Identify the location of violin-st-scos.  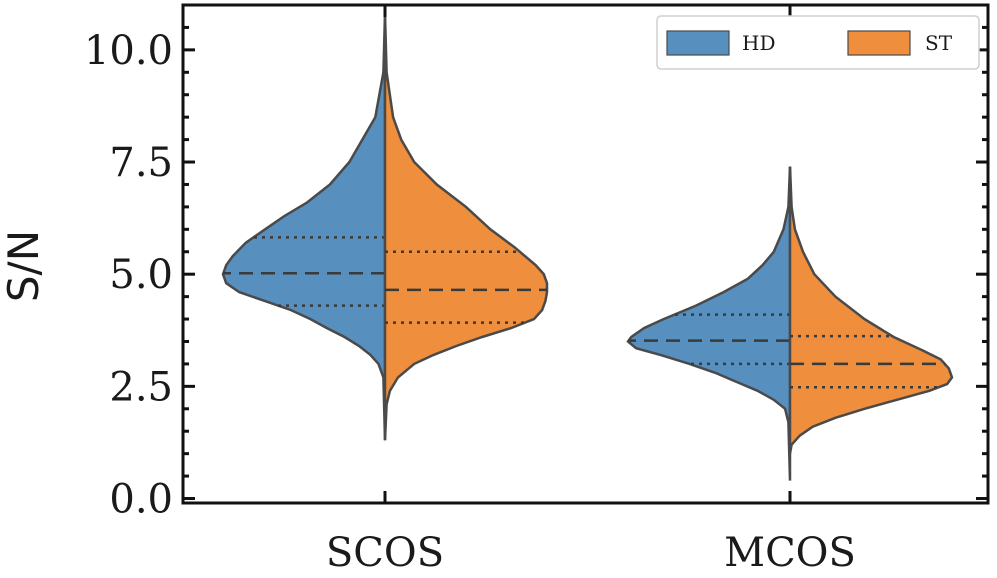
(466, 227).